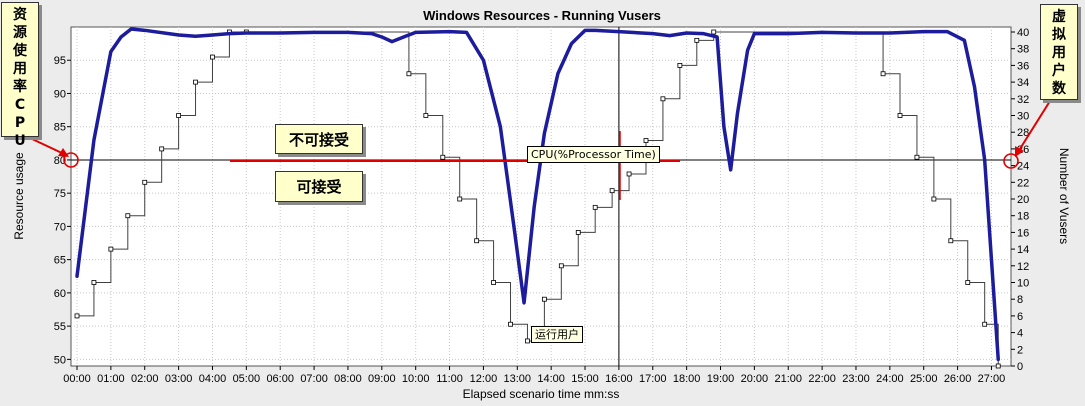 This screenshot has height=406, width=1085. I want to click on y2-tick-label: 6, so click(1020, 317).